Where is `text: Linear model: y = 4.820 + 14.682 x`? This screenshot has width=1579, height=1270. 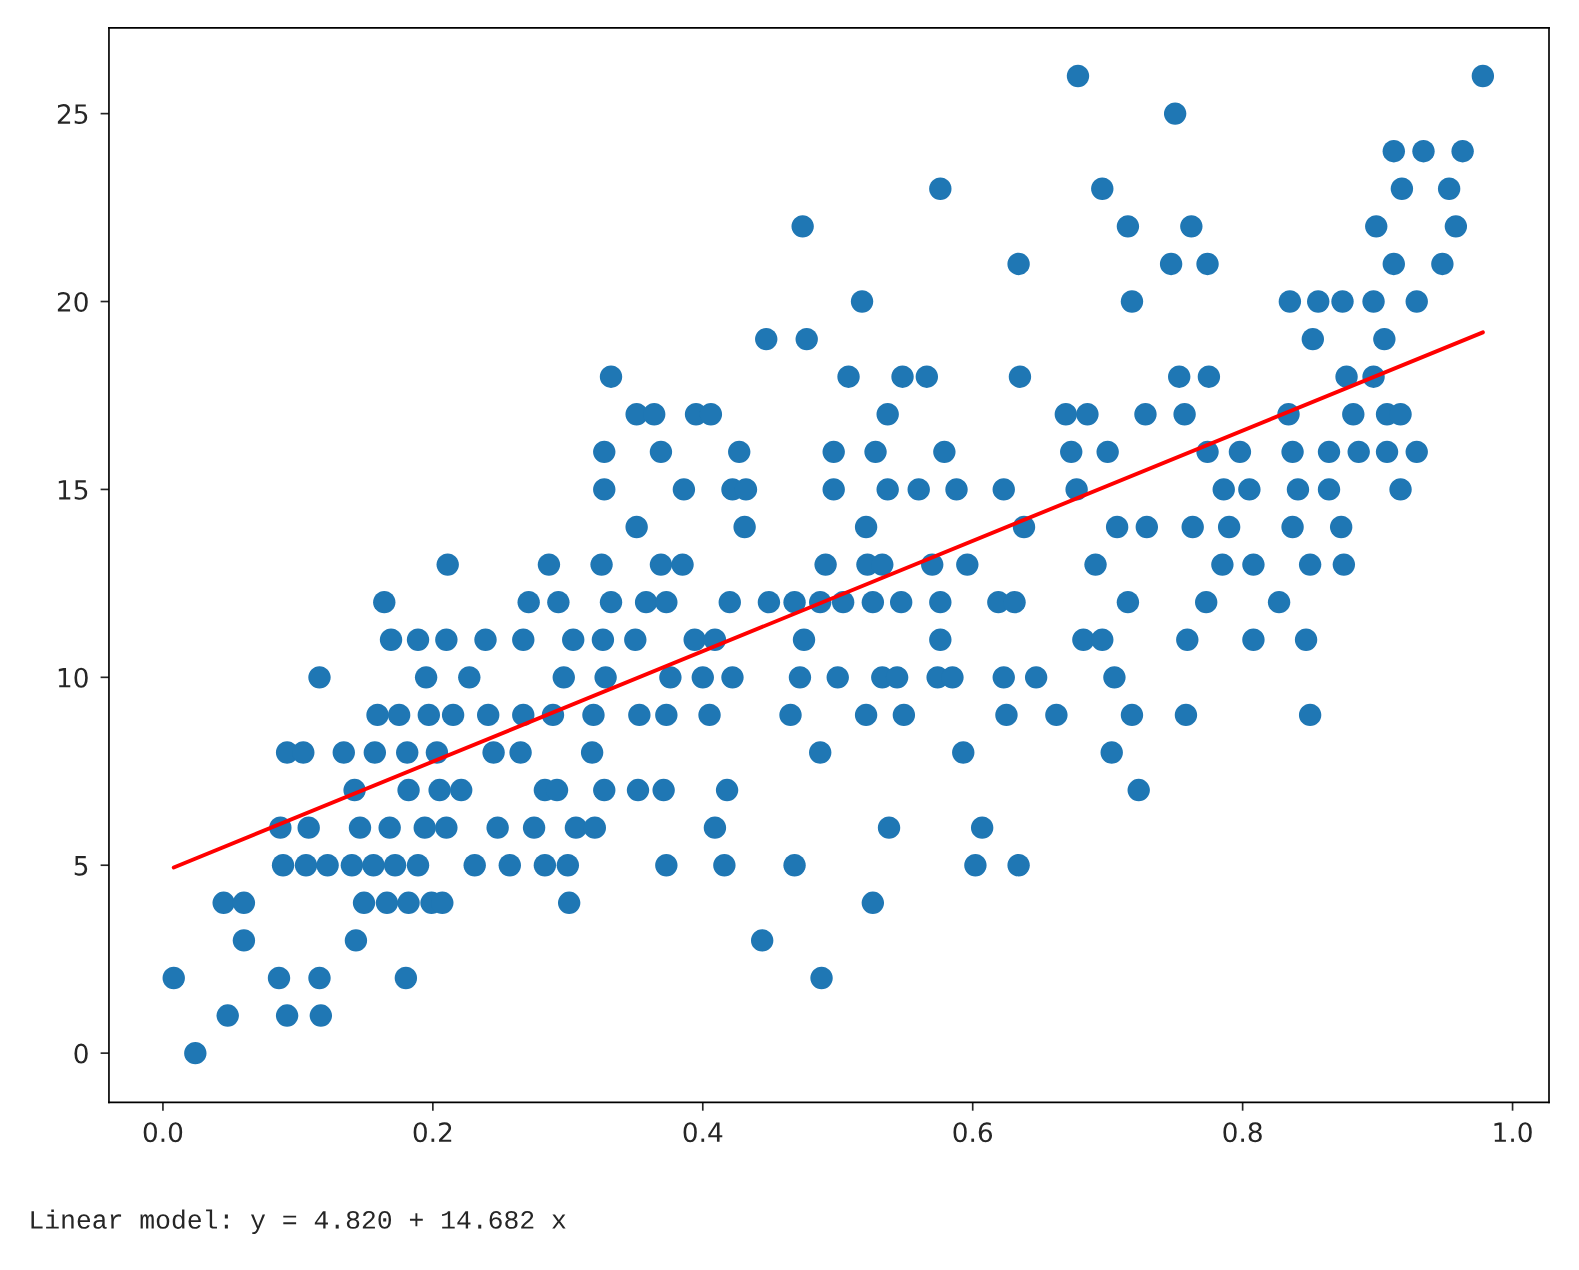 text: Linear model: y = 4.820 + 14.682 x is located at coordinates (298, 1222).